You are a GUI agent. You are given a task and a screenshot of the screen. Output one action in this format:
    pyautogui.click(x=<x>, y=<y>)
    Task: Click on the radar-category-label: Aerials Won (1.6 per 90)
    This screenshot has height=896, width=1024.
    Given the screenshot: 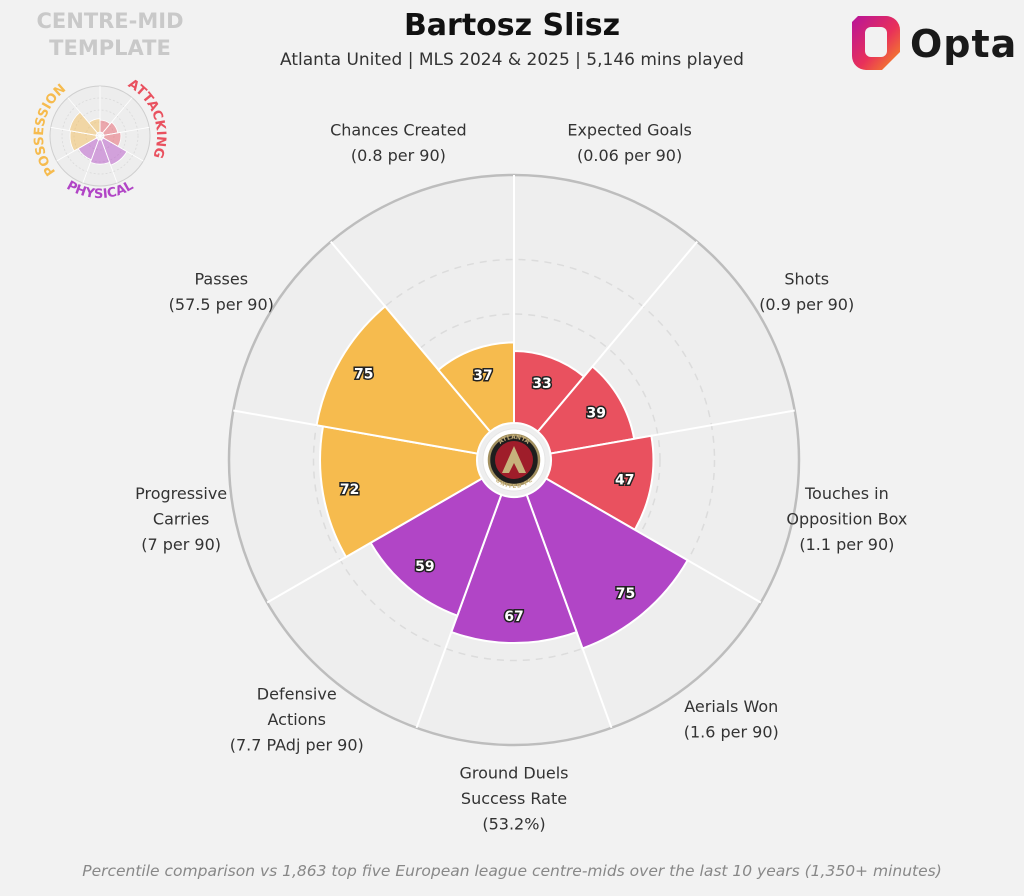 What is the action you would take?
    pyautogui.click(x=731, y=719)
    